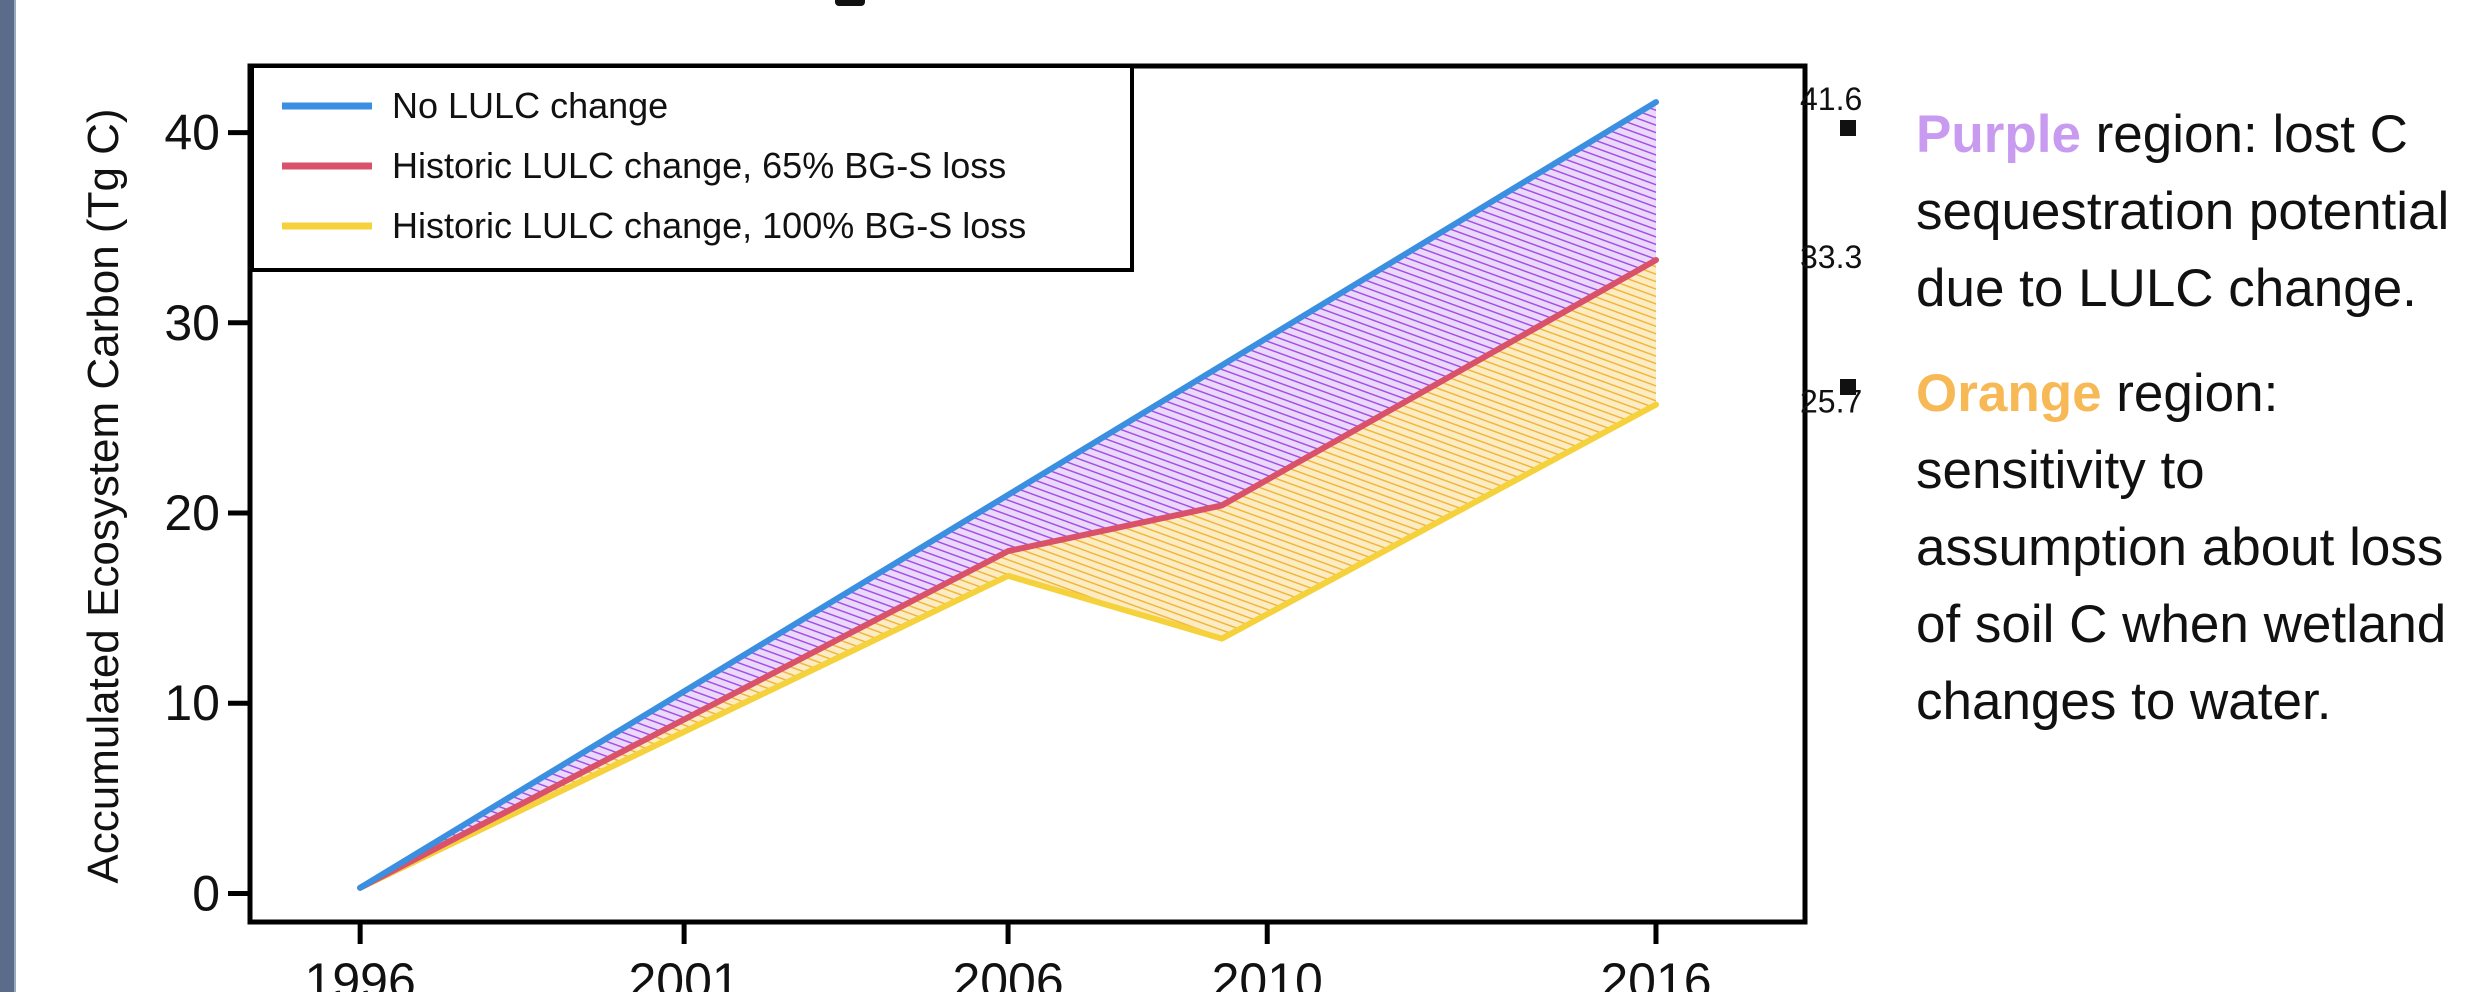  I want to click on x-tick-label: 2001, so click(683, 972).